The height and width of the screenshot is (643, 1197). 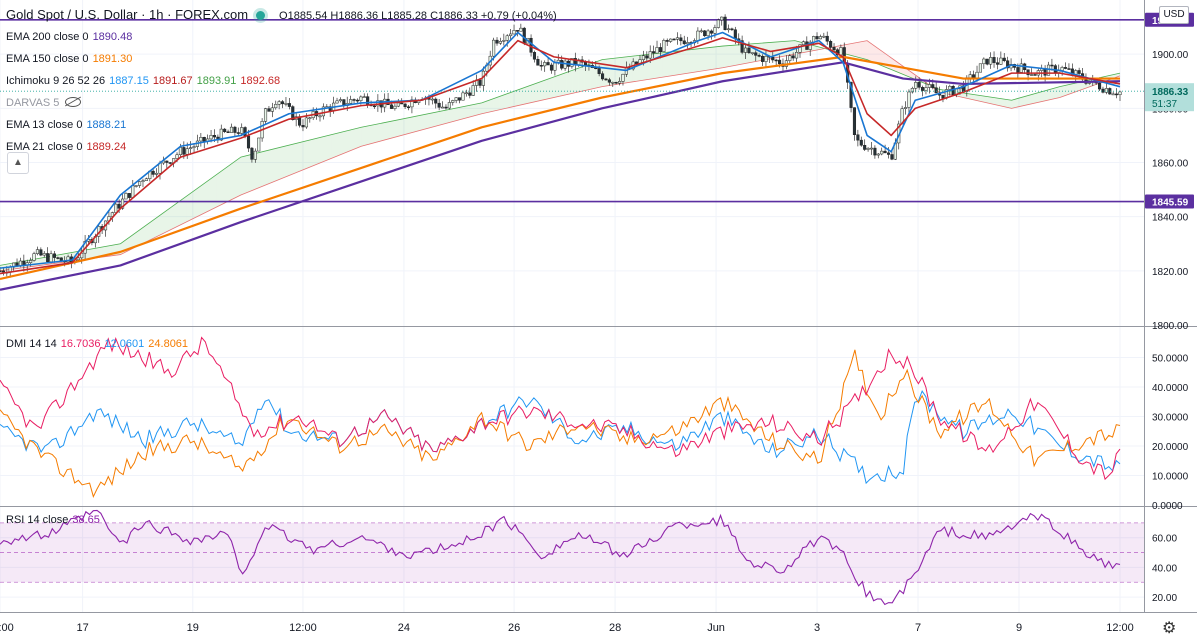 What do you see at coordinates (404, 628) in the screenshot?
I see `time-tick-label: 24` at bounding box center [404, 628].